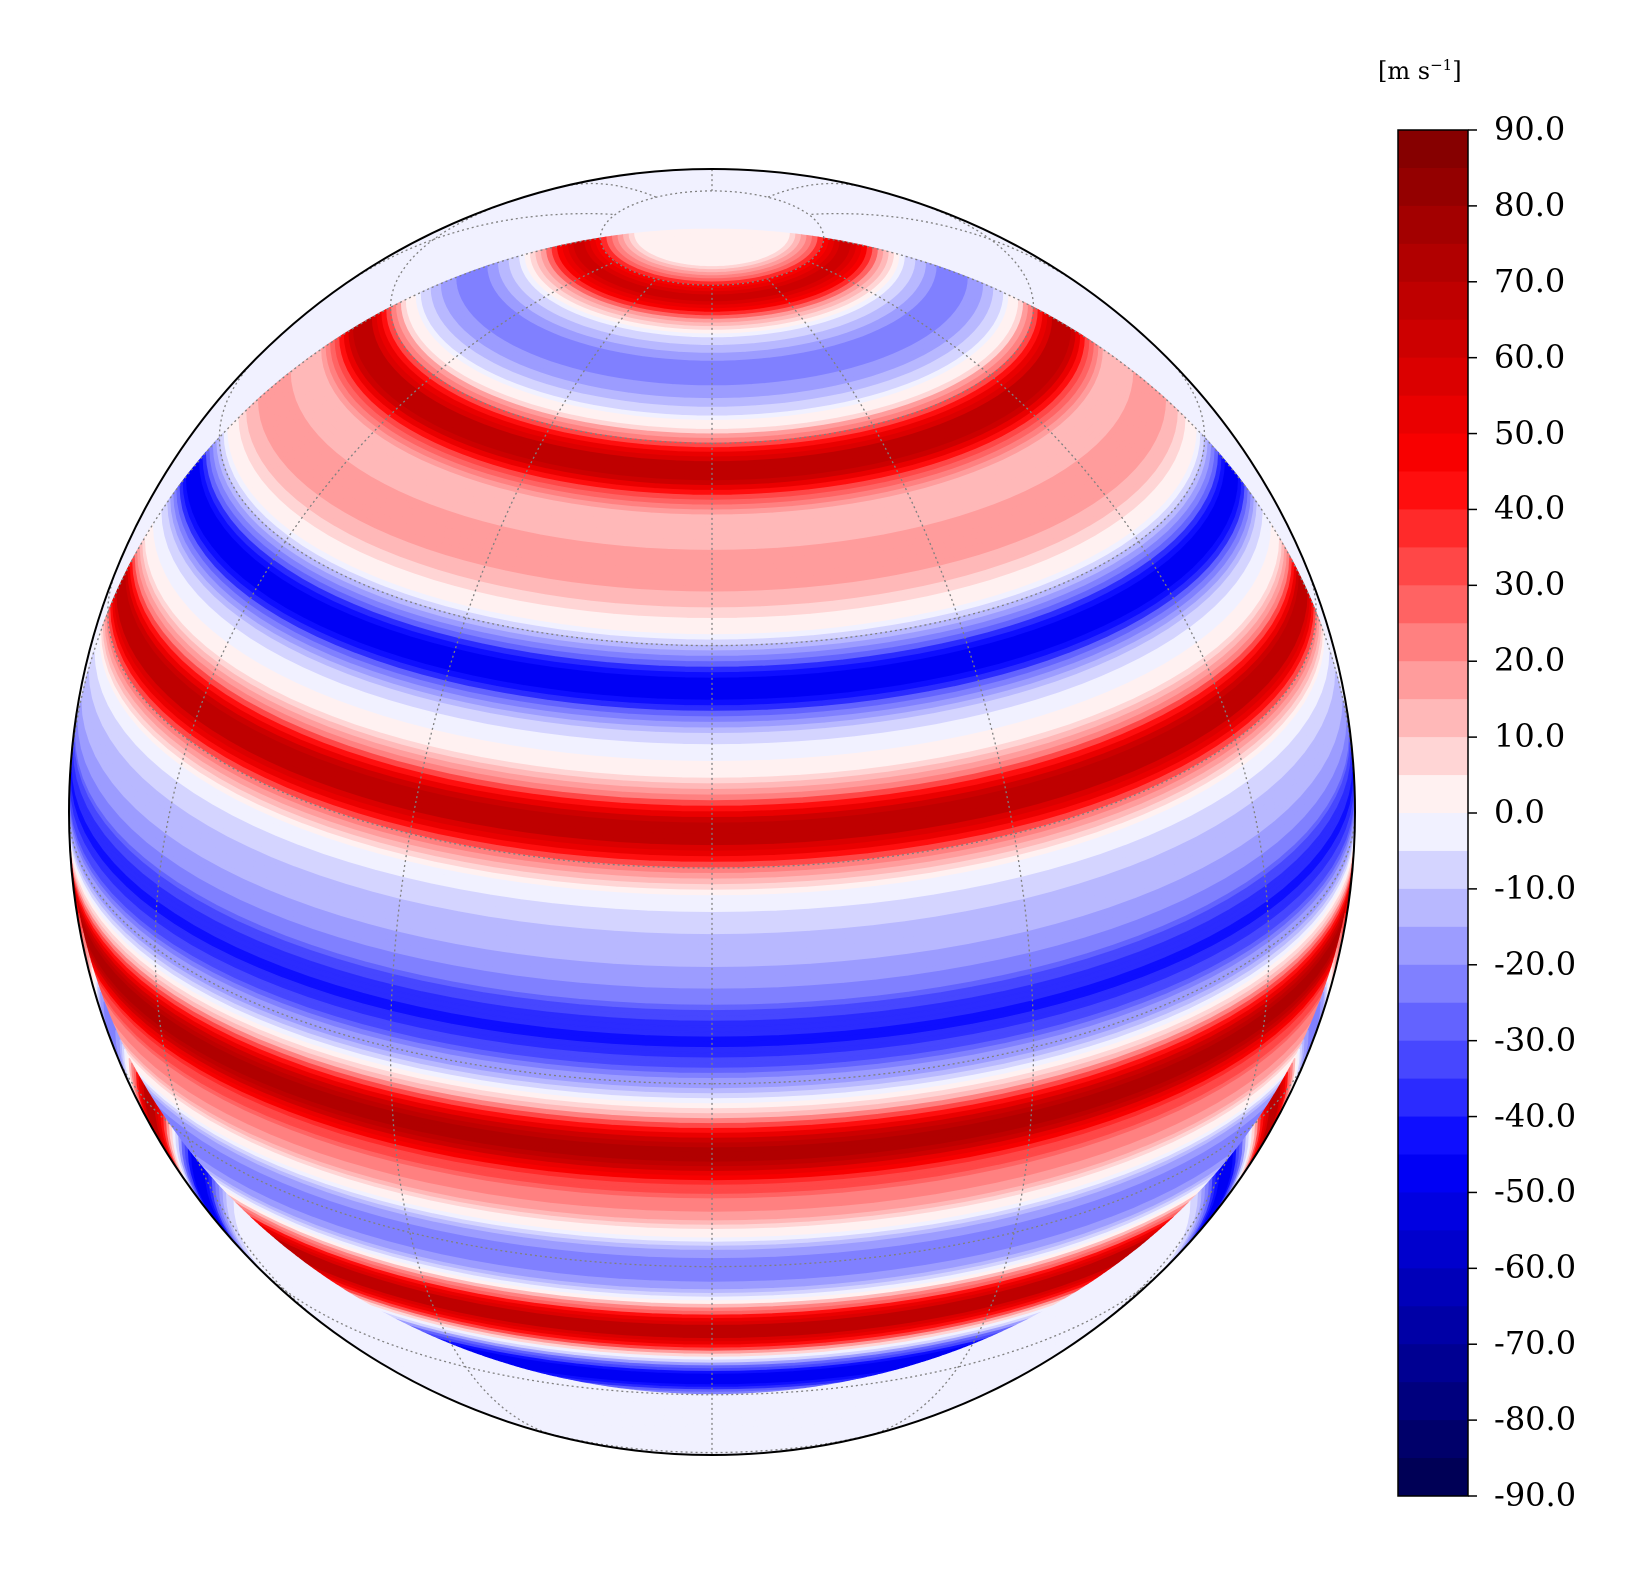 The image size is (1637, 1570). I want to click on colorbar-tick-label: 60.0, so click(1530, 356).